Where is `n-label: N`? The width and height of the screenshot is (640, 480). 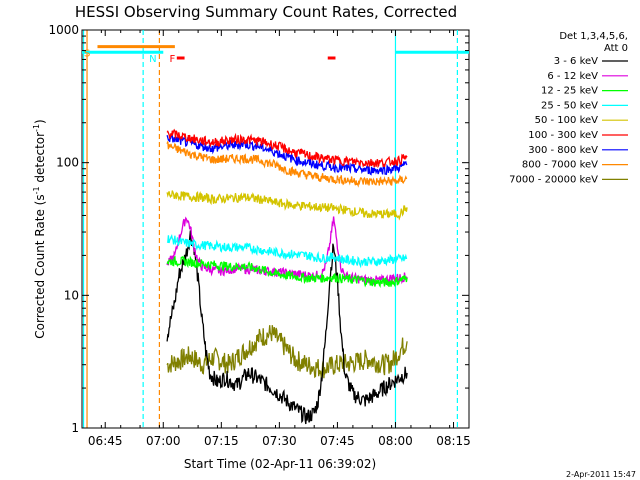
n-label: N is located at coordinates (152, 59).